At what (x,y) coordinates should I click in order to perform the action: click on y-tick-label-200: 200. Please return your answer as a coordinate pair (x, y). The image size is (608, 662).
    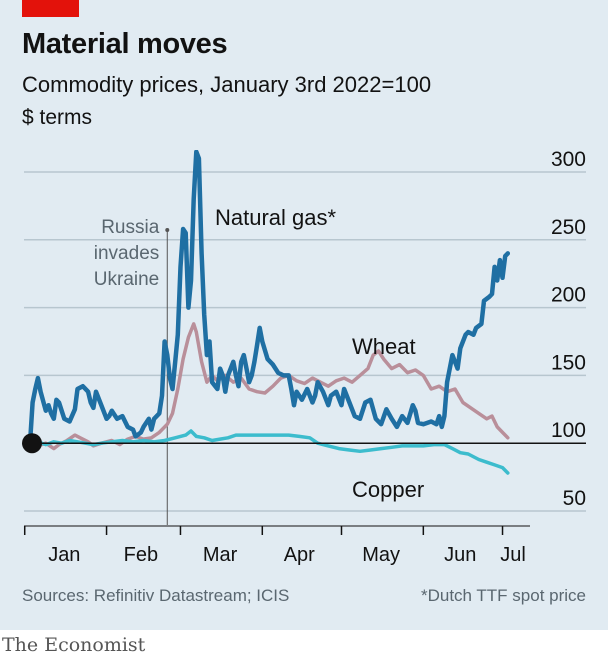
    Looking at the image, I should click on (568, 295).